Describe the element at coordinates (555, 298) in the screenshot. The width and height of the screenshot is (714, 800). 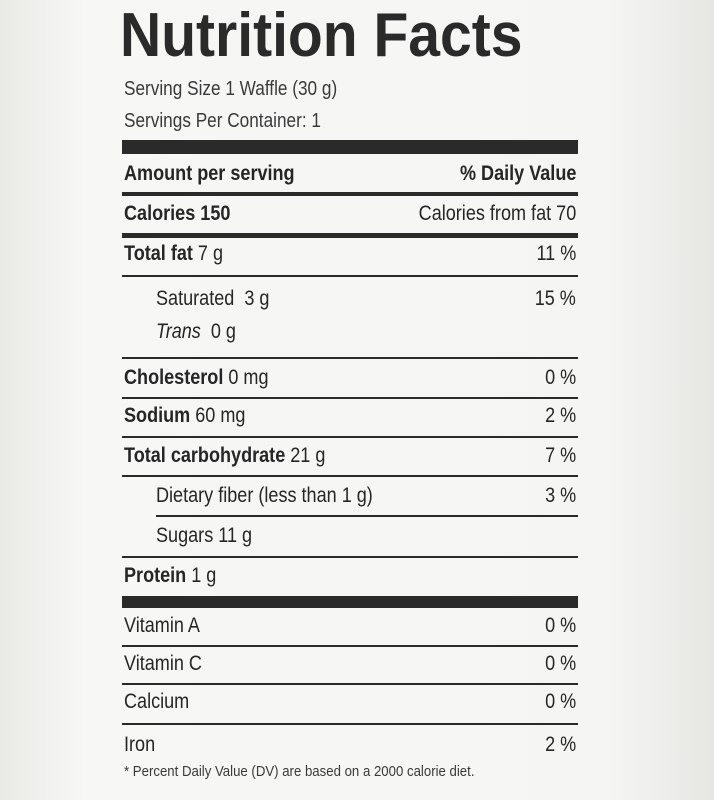
I see `nutrient-dv: 15 %` at that location.